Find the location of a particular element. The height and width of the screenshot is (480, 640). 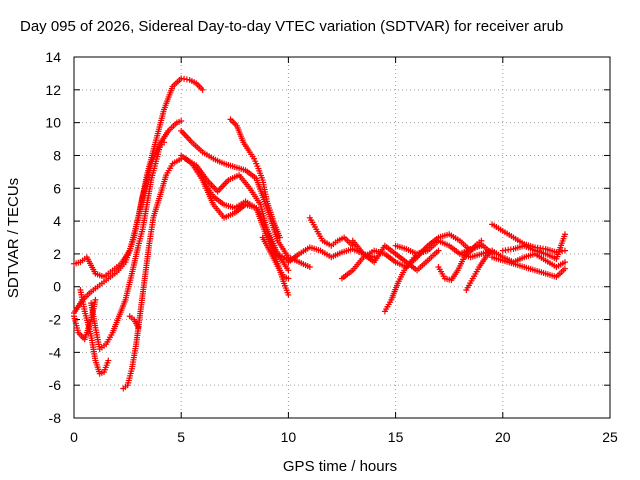

y-tick-label: -8 is located at coordinates (55, 418).